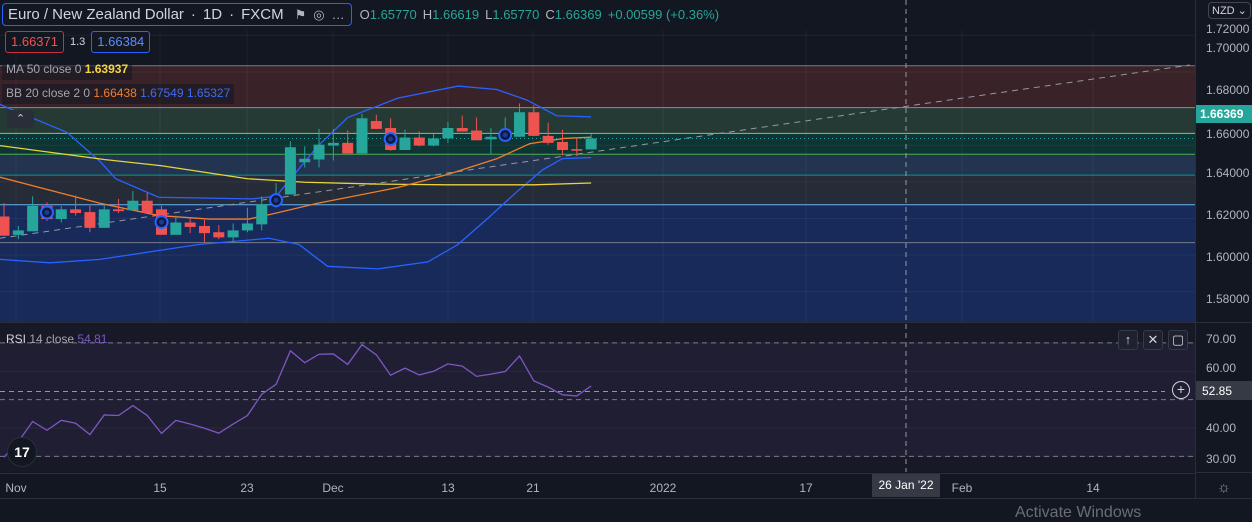 The height and width of the screenshot is (522, 1252). What do you see at coordinates (1242, 11) in the screenshot?
I see `chevron-down-icon: ⌄` at bounding box center [1242, 11].